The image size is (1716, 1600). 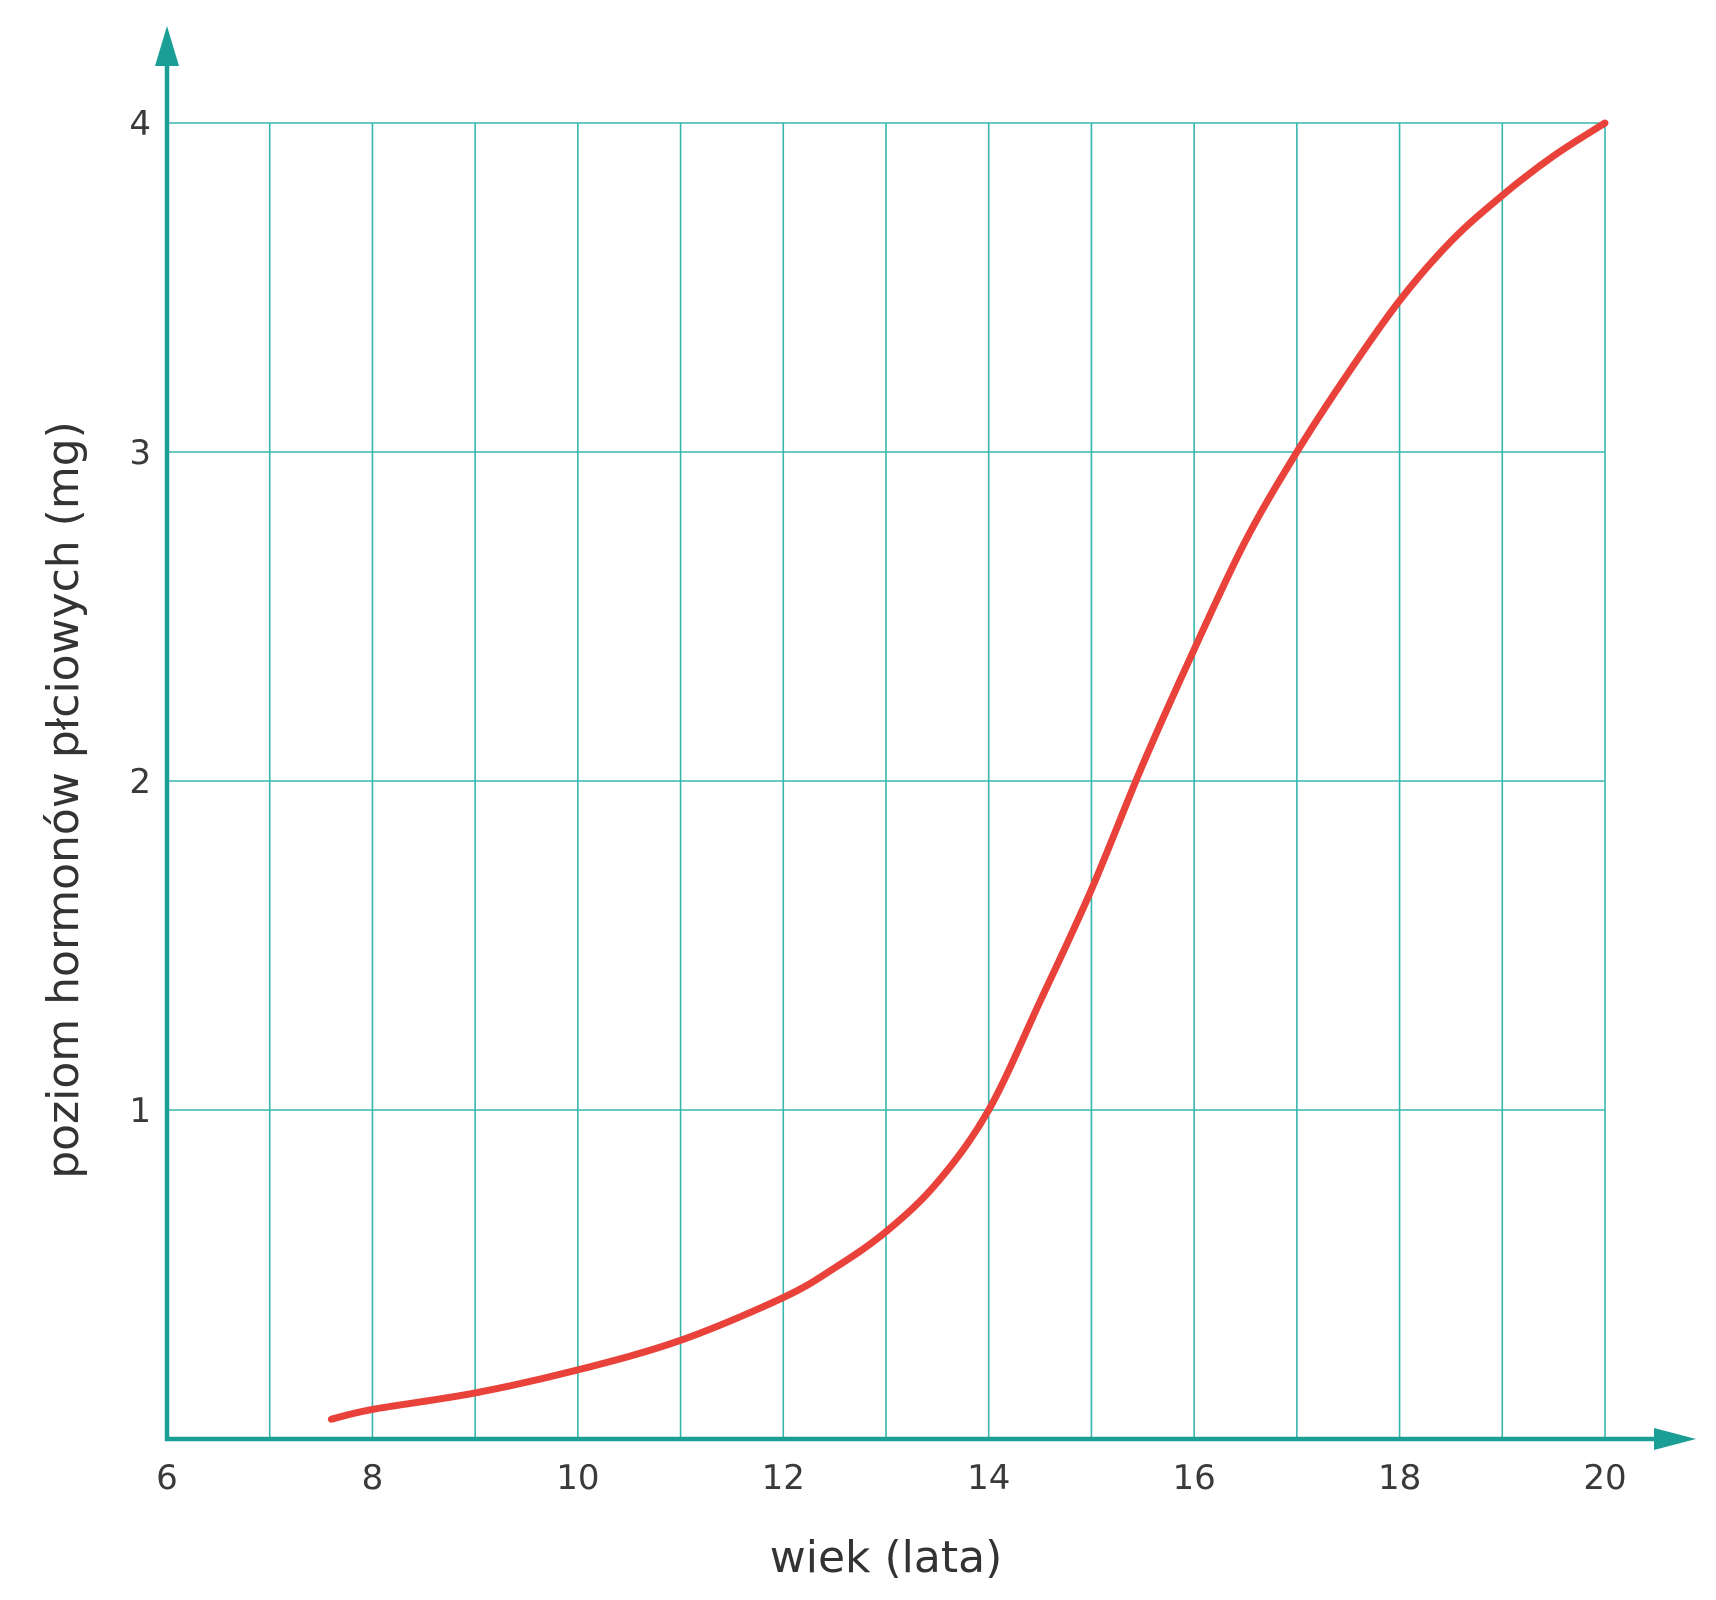 I want to click on y-tick-label: 1, so click(x=140, y=1111).